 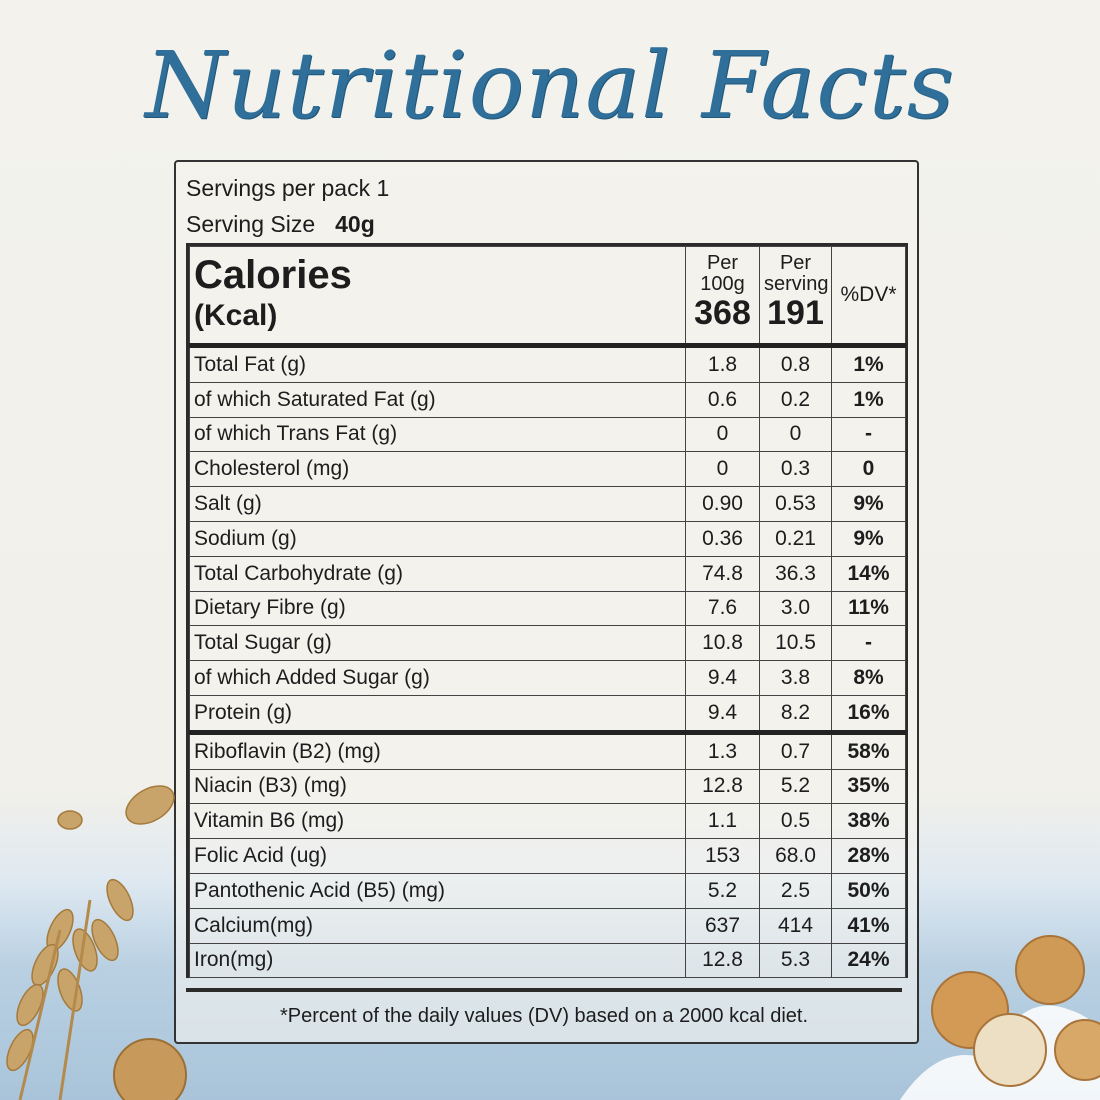 What do you see at coordinates (868, 678) in the screenshot?
I see `dv-value: 8%` at bounding box center [868, 678].